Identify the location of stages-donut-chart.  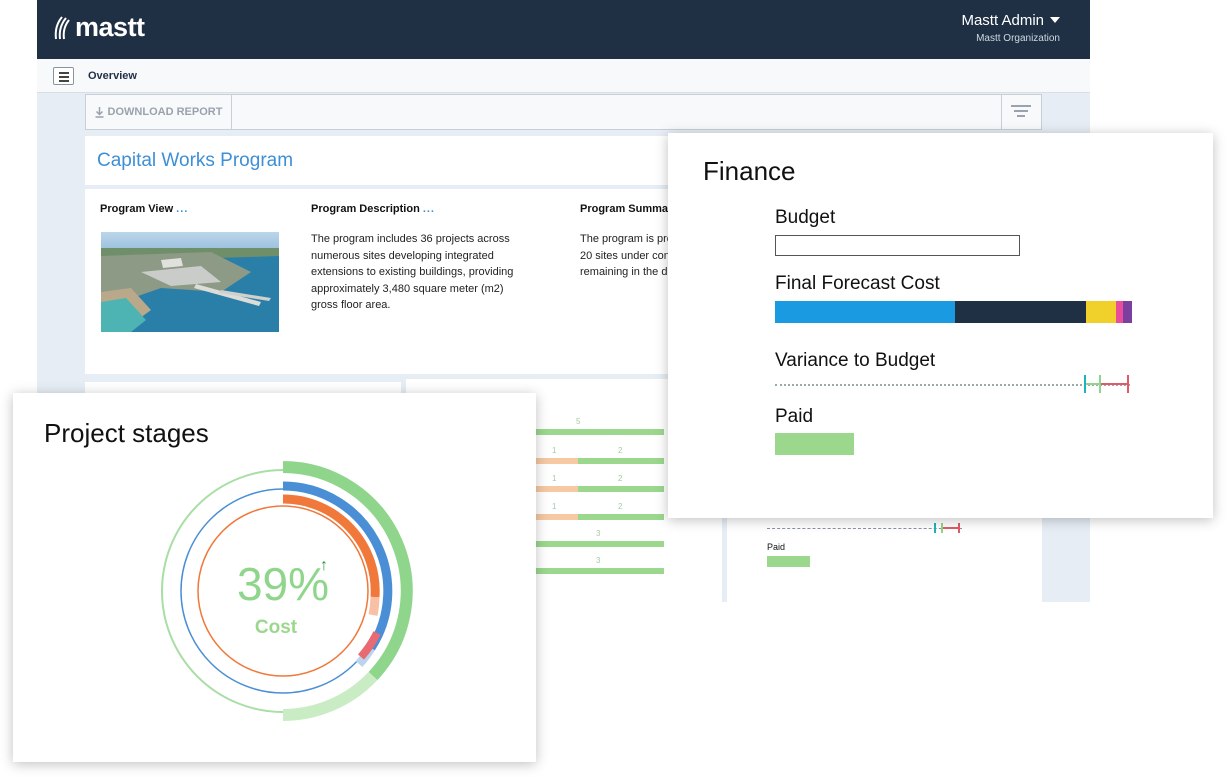
(287, 591).